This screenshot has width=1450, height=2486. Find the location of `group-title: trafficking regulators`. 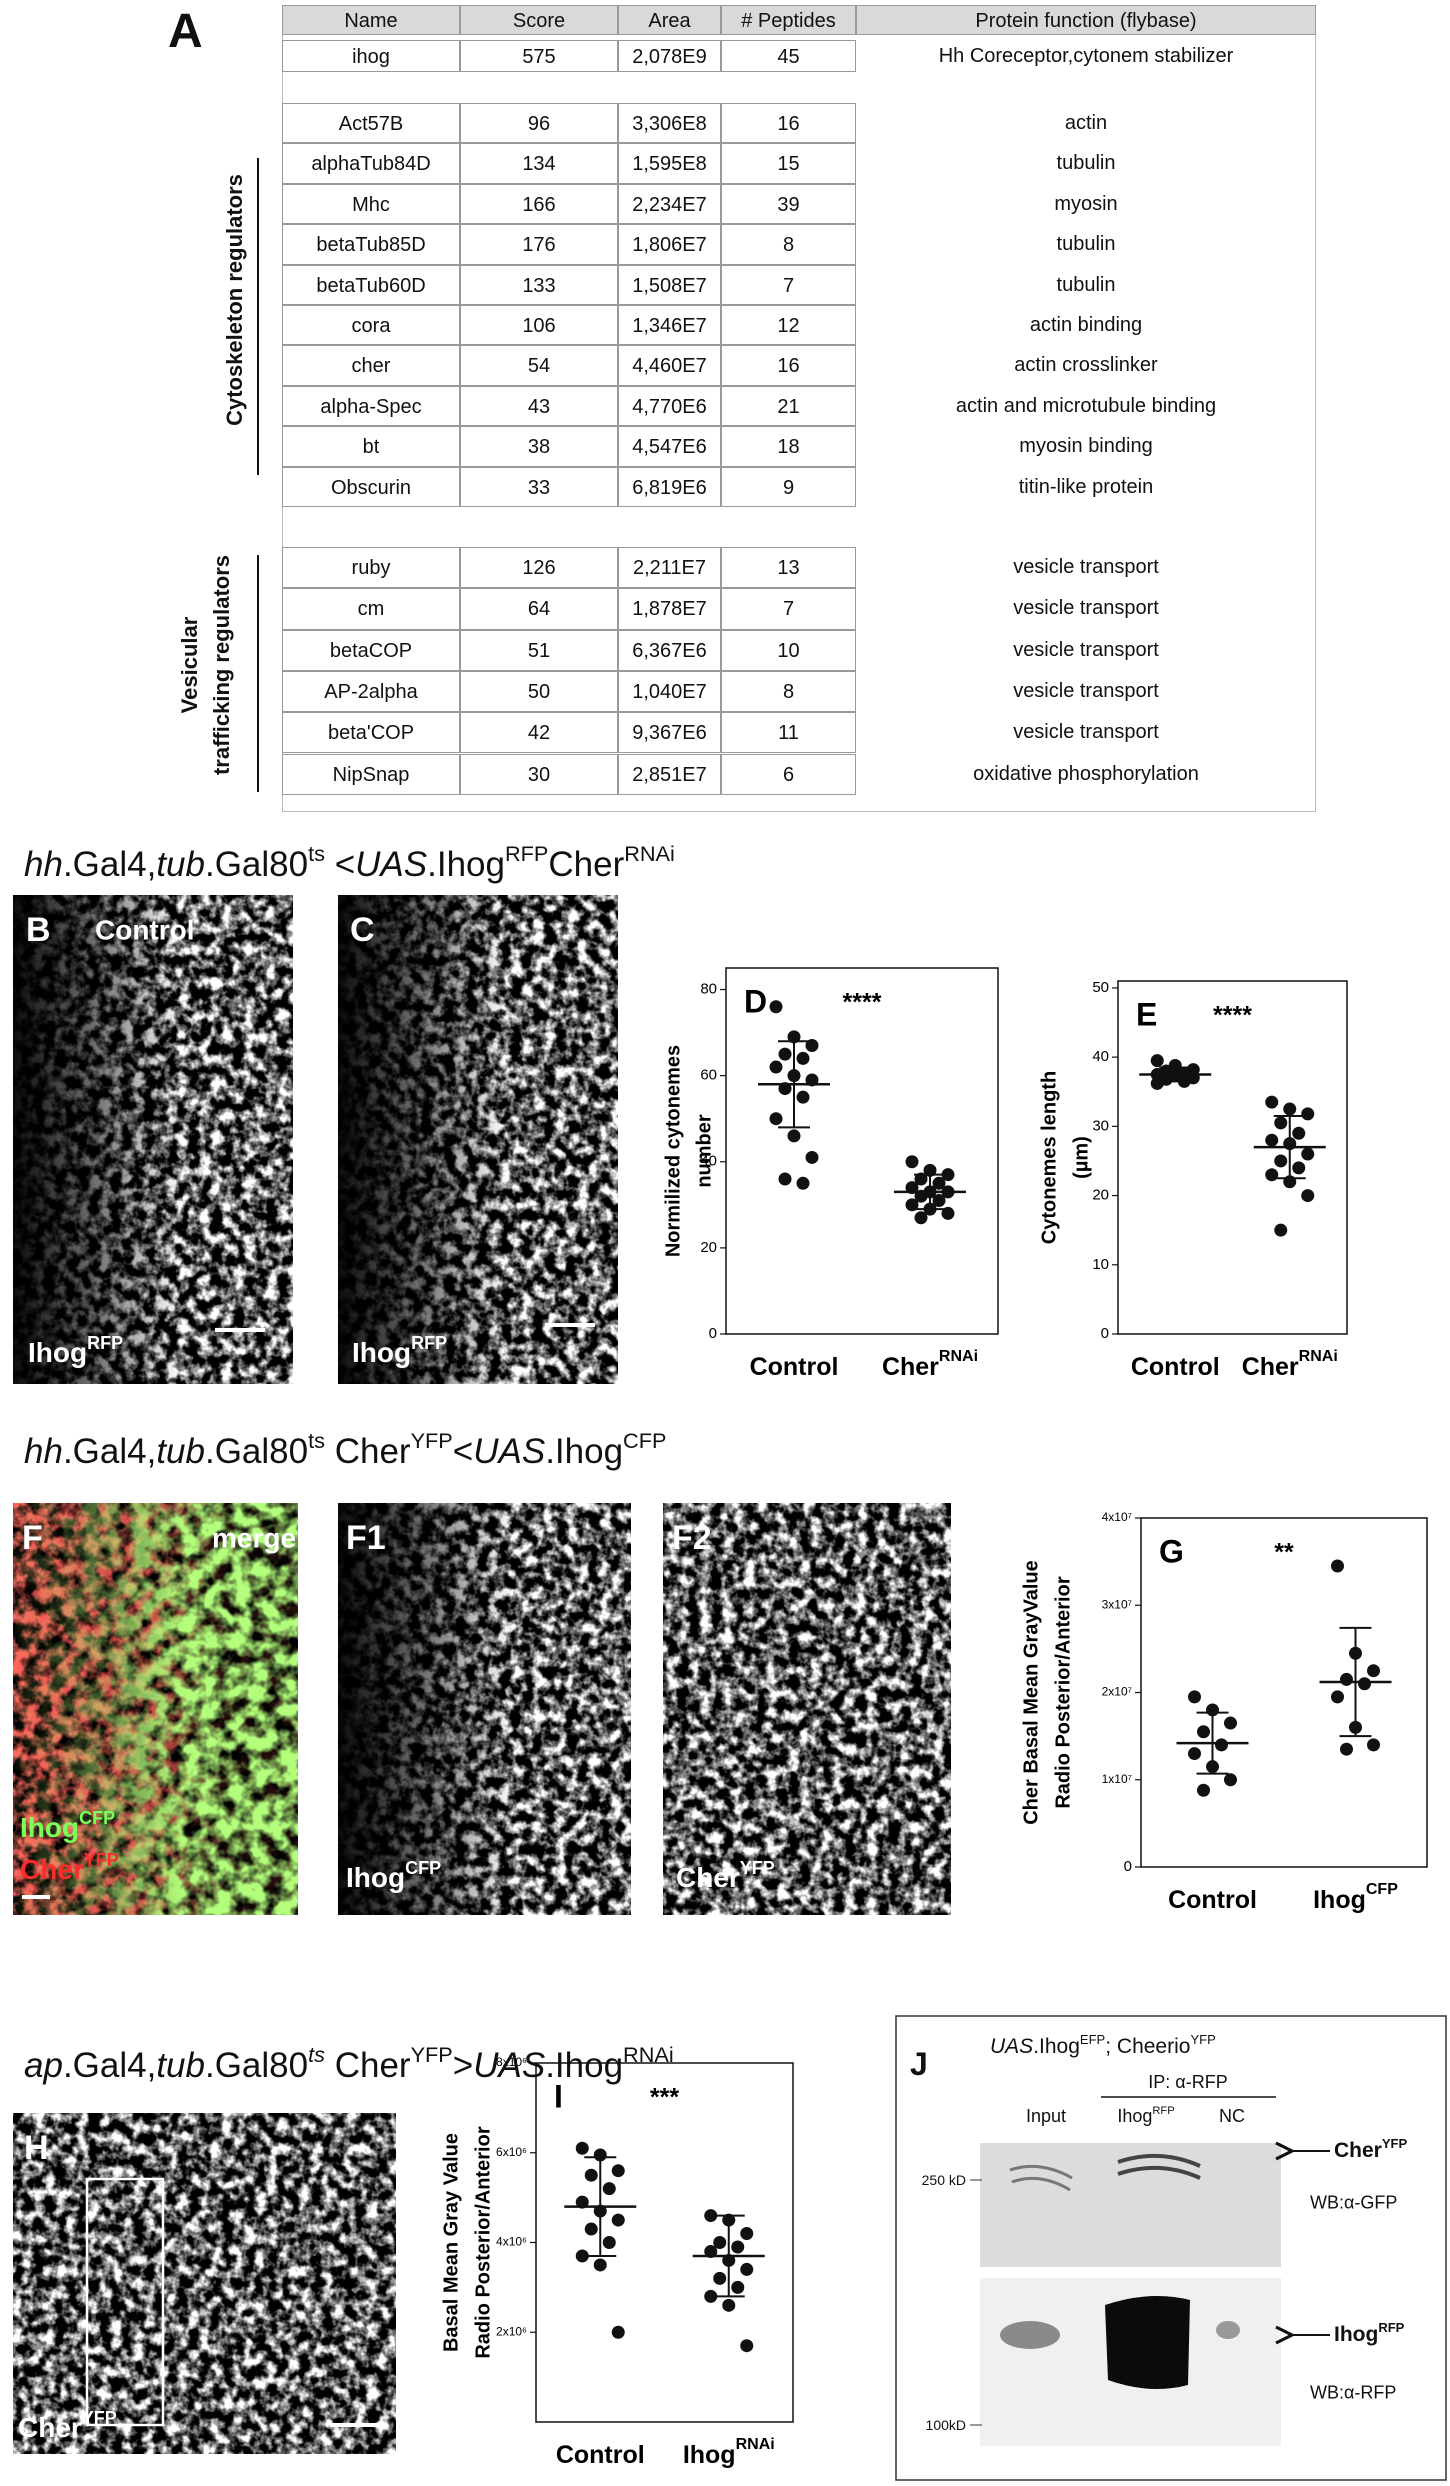

group-title: trafficking regulators is located at coordinates (221, 665).